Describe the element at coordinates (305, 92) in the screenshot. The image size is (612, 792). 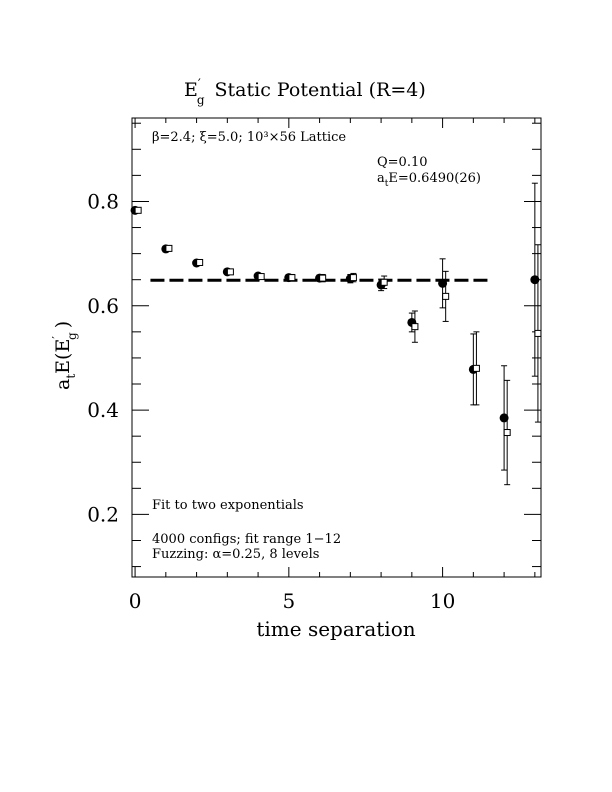
I see `chart-title: E′ g Static Potential (R=4)` at that location.